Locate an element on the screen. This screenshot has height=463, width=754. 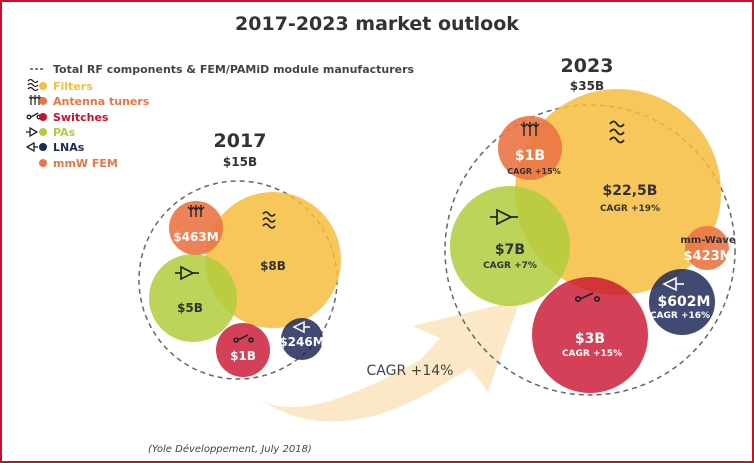
bubble-antenna-2023 is located at coordinates (530, 148).